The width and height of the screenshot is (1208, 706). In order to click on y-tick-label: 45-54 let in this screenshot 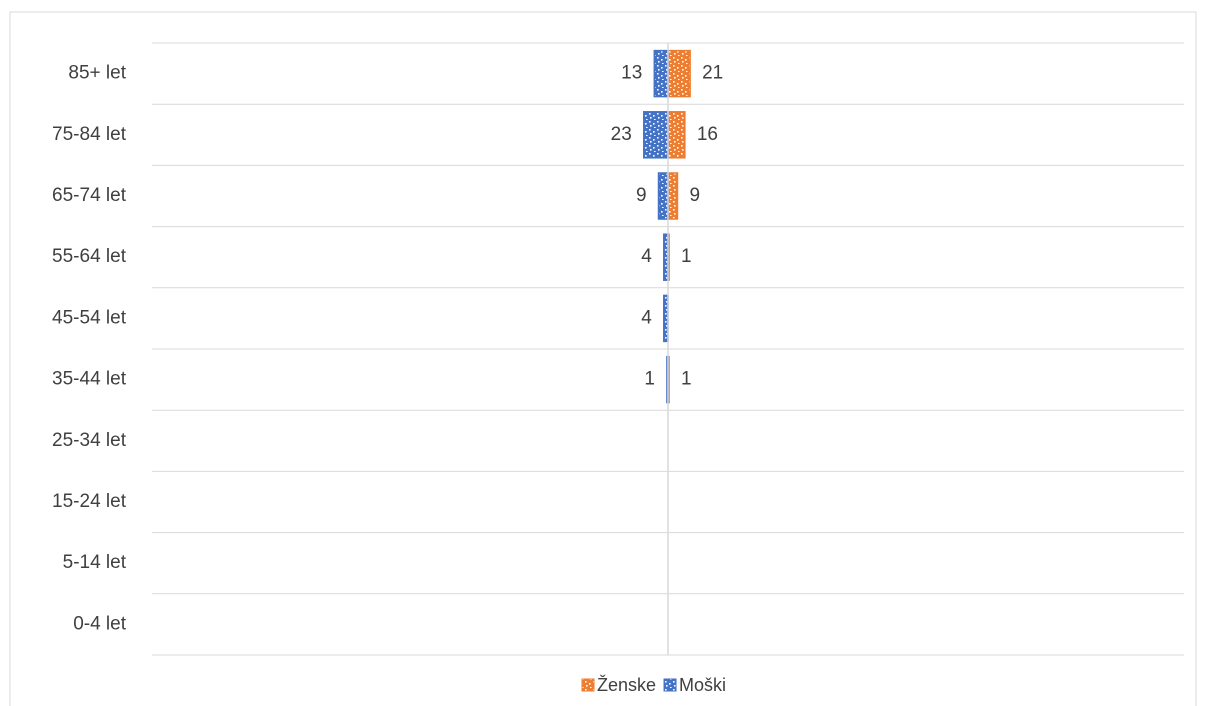, I will do `click(89, 317)`.